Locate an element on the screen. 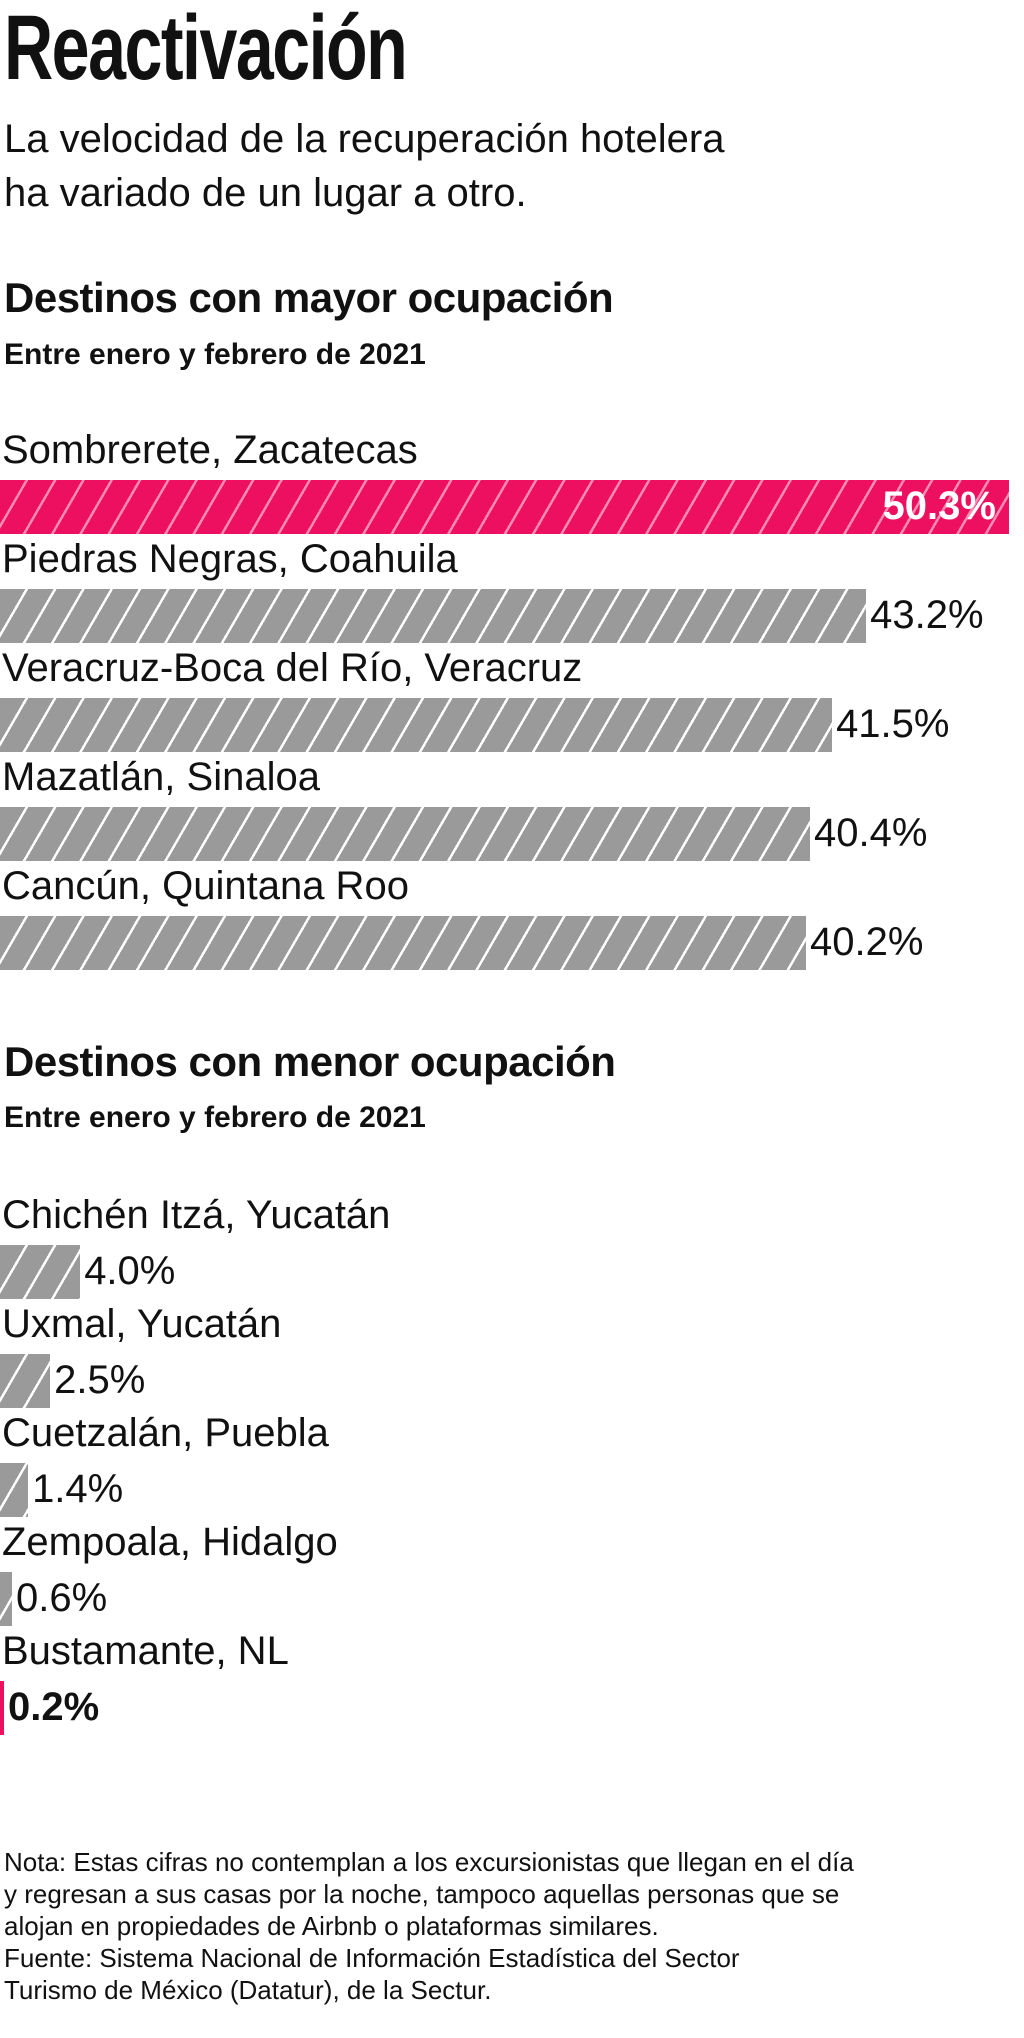 This screenshot has width=1024, height=2038. category-label: Sombrerete, Zacatecas is located at coordinates (210, 450).